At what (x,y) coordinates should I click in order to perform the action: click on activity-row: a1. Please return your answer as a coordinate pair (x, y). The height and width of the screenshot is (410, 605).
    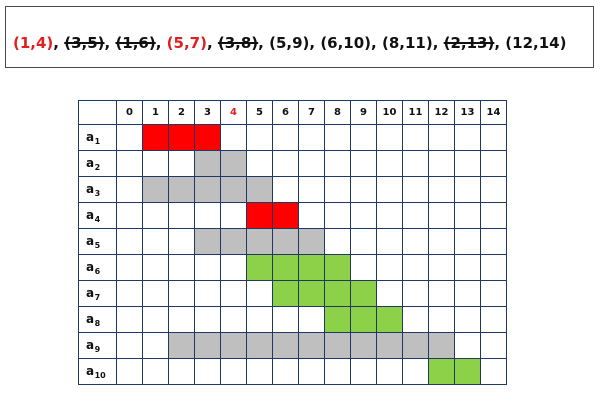
    Looking at the image, I should click on (292, 137).